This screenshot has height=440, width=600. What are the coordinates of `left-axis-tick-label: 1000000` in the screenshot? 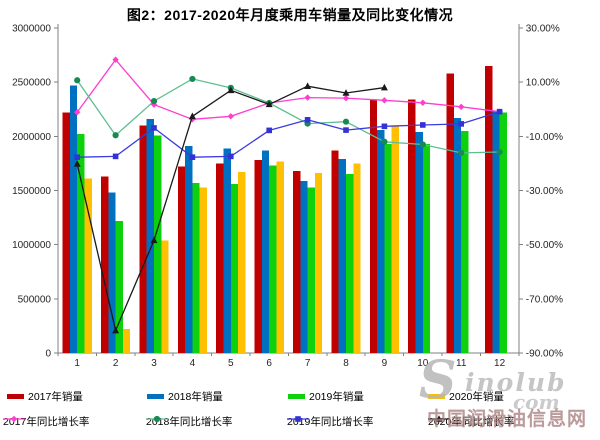 It's located at (31, 245).